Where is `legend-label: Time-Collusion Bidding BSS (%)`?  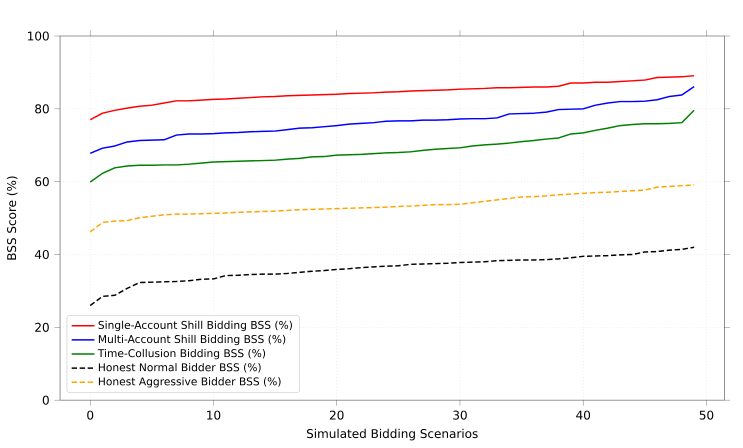
legend-label: Time-Collusion Bidding BSS (%) is located at coordinates (182, 354).